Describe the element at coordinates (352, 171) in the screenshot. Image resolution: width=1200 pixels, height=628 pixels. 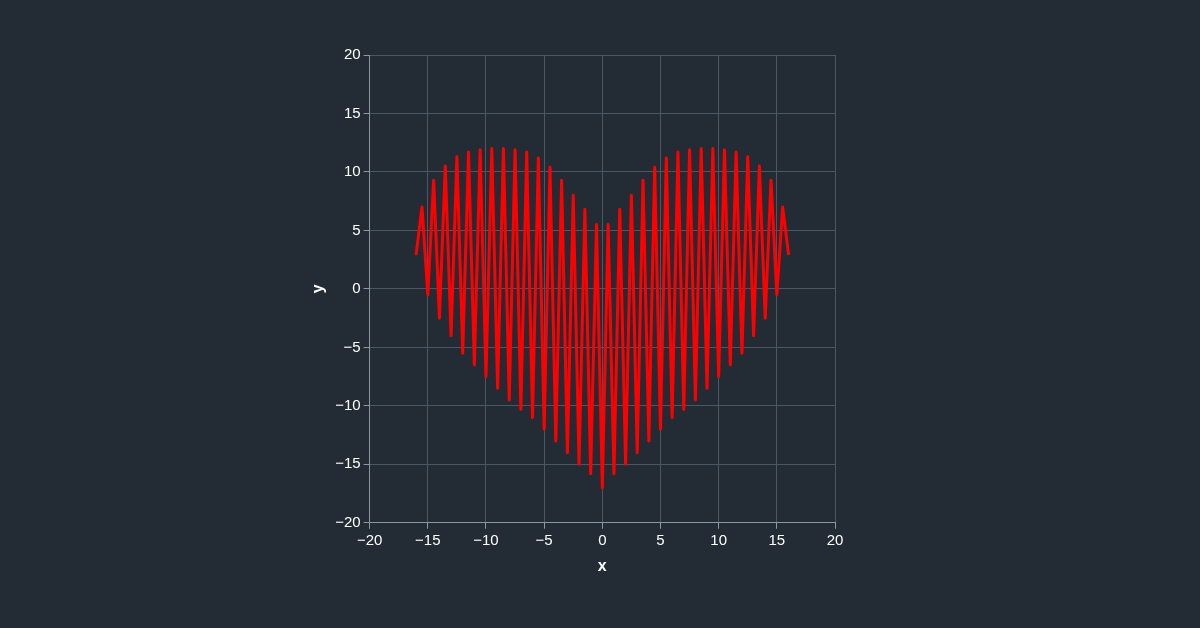
I see `y-tick-label: 10` at that location.